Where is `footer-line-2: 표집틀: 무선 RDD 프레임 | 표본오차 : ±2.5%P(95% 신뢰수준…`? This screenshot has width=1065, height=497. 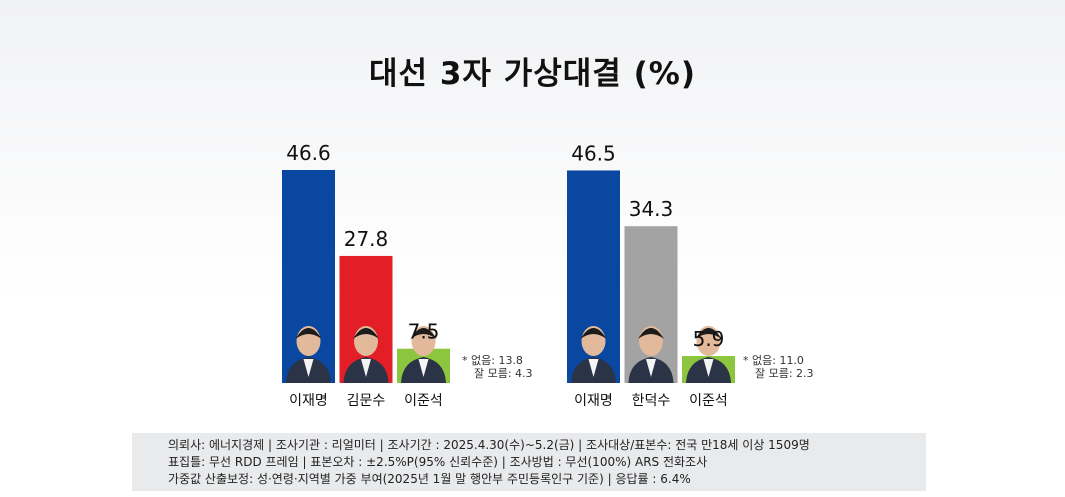 footer-line-2: 표집틀: 무선 RDD 프레임 | 표본오차 : ±2.5%P(95% 신뢰수준… is located at coordinates (438, 462).